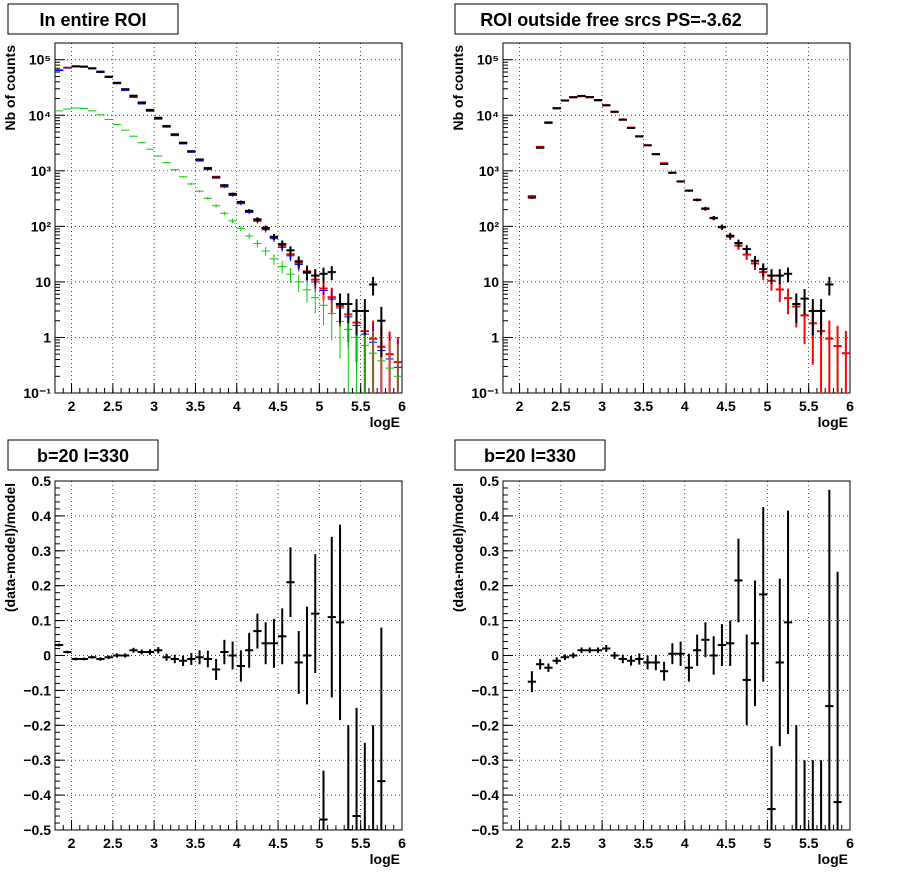  Describe the element at coordinates (47, 337) in the screenshot. I see `y-tick-label: 1` at that location.